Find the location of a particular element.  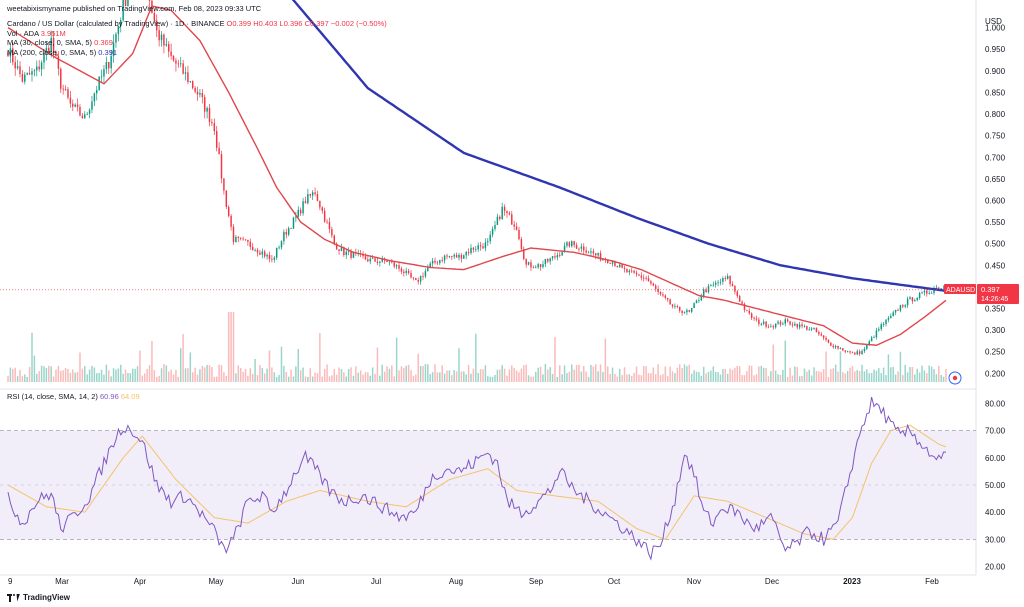

price-tick-label: 0.600 is located at coordinates (995, 200).